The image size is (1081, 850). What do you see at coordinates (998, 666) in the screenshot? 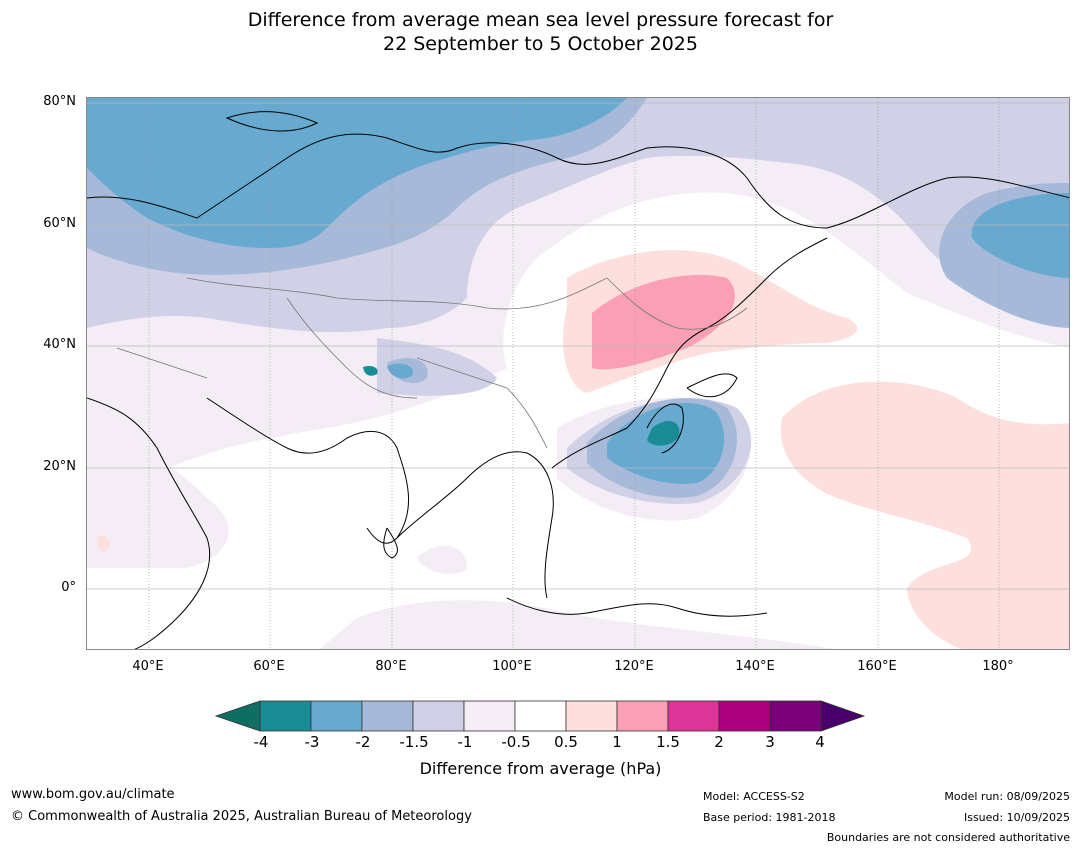
I see `lon-label-180: 180°` at bounding box center [998, 666].